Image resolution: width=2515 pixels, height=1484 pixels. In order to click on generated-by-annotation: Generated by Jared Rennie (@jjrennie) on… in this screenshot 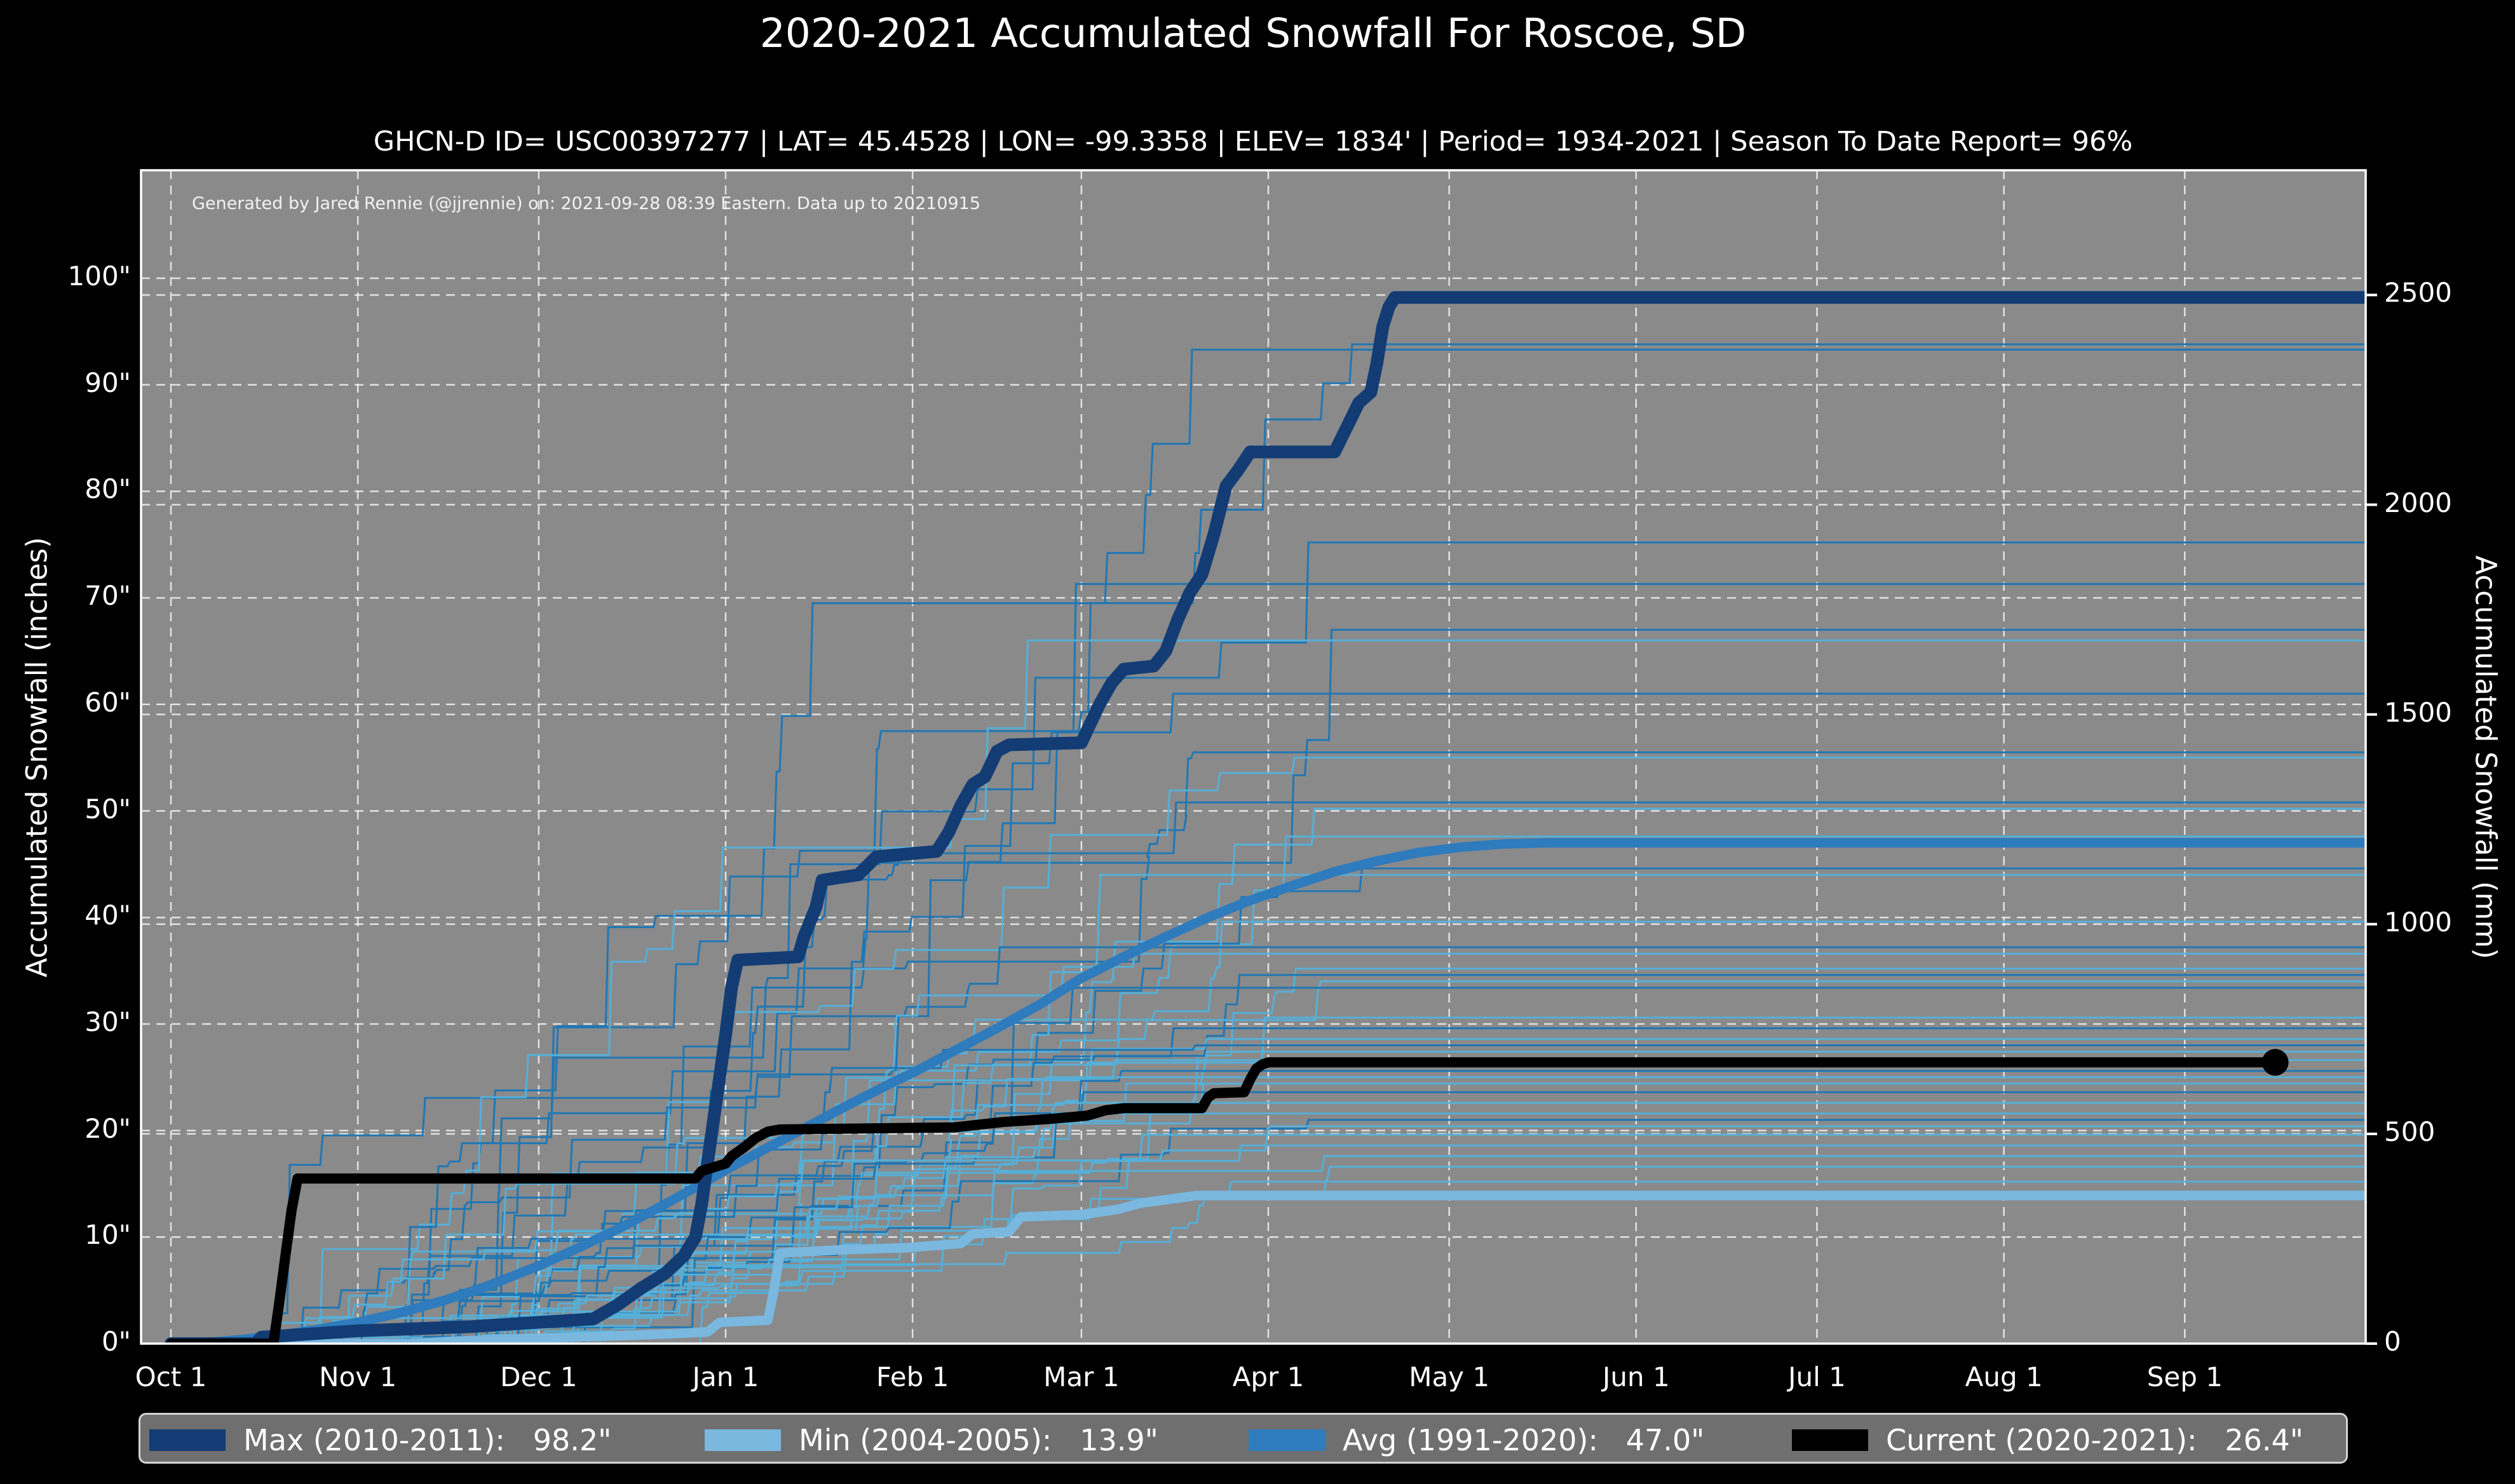, I will do `click(586, 203)`.